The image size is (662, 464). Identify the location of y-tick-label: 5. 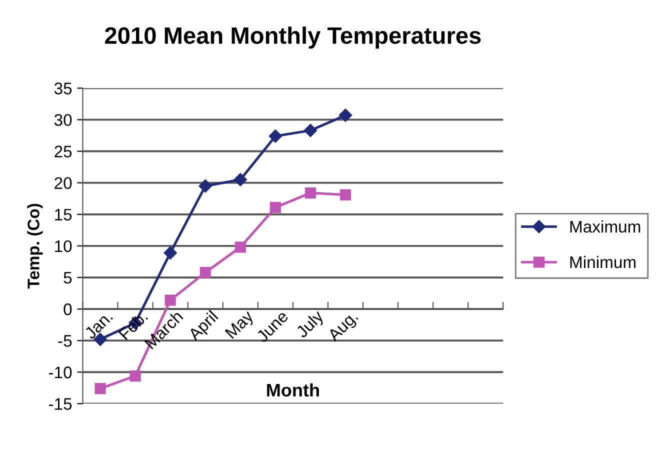
(68, 278).